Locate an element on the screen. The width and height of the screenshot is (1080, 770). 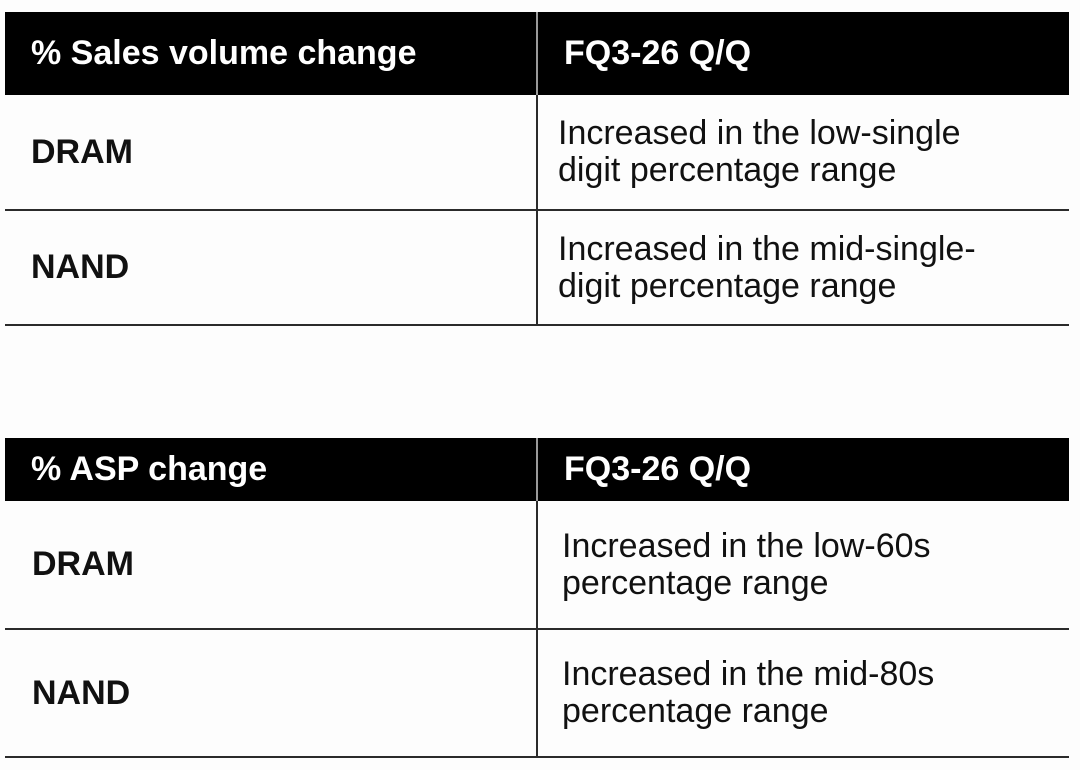
row-value-line: Increased in the low-single is located at coordinates (759, 133).